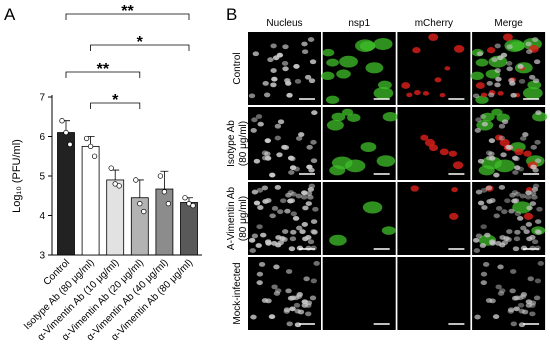 This screenshot has height=351, width=550. Describe the element at coordinates (237, 293) in the screenshot. I see `row-label: Mock-infected` at that location.